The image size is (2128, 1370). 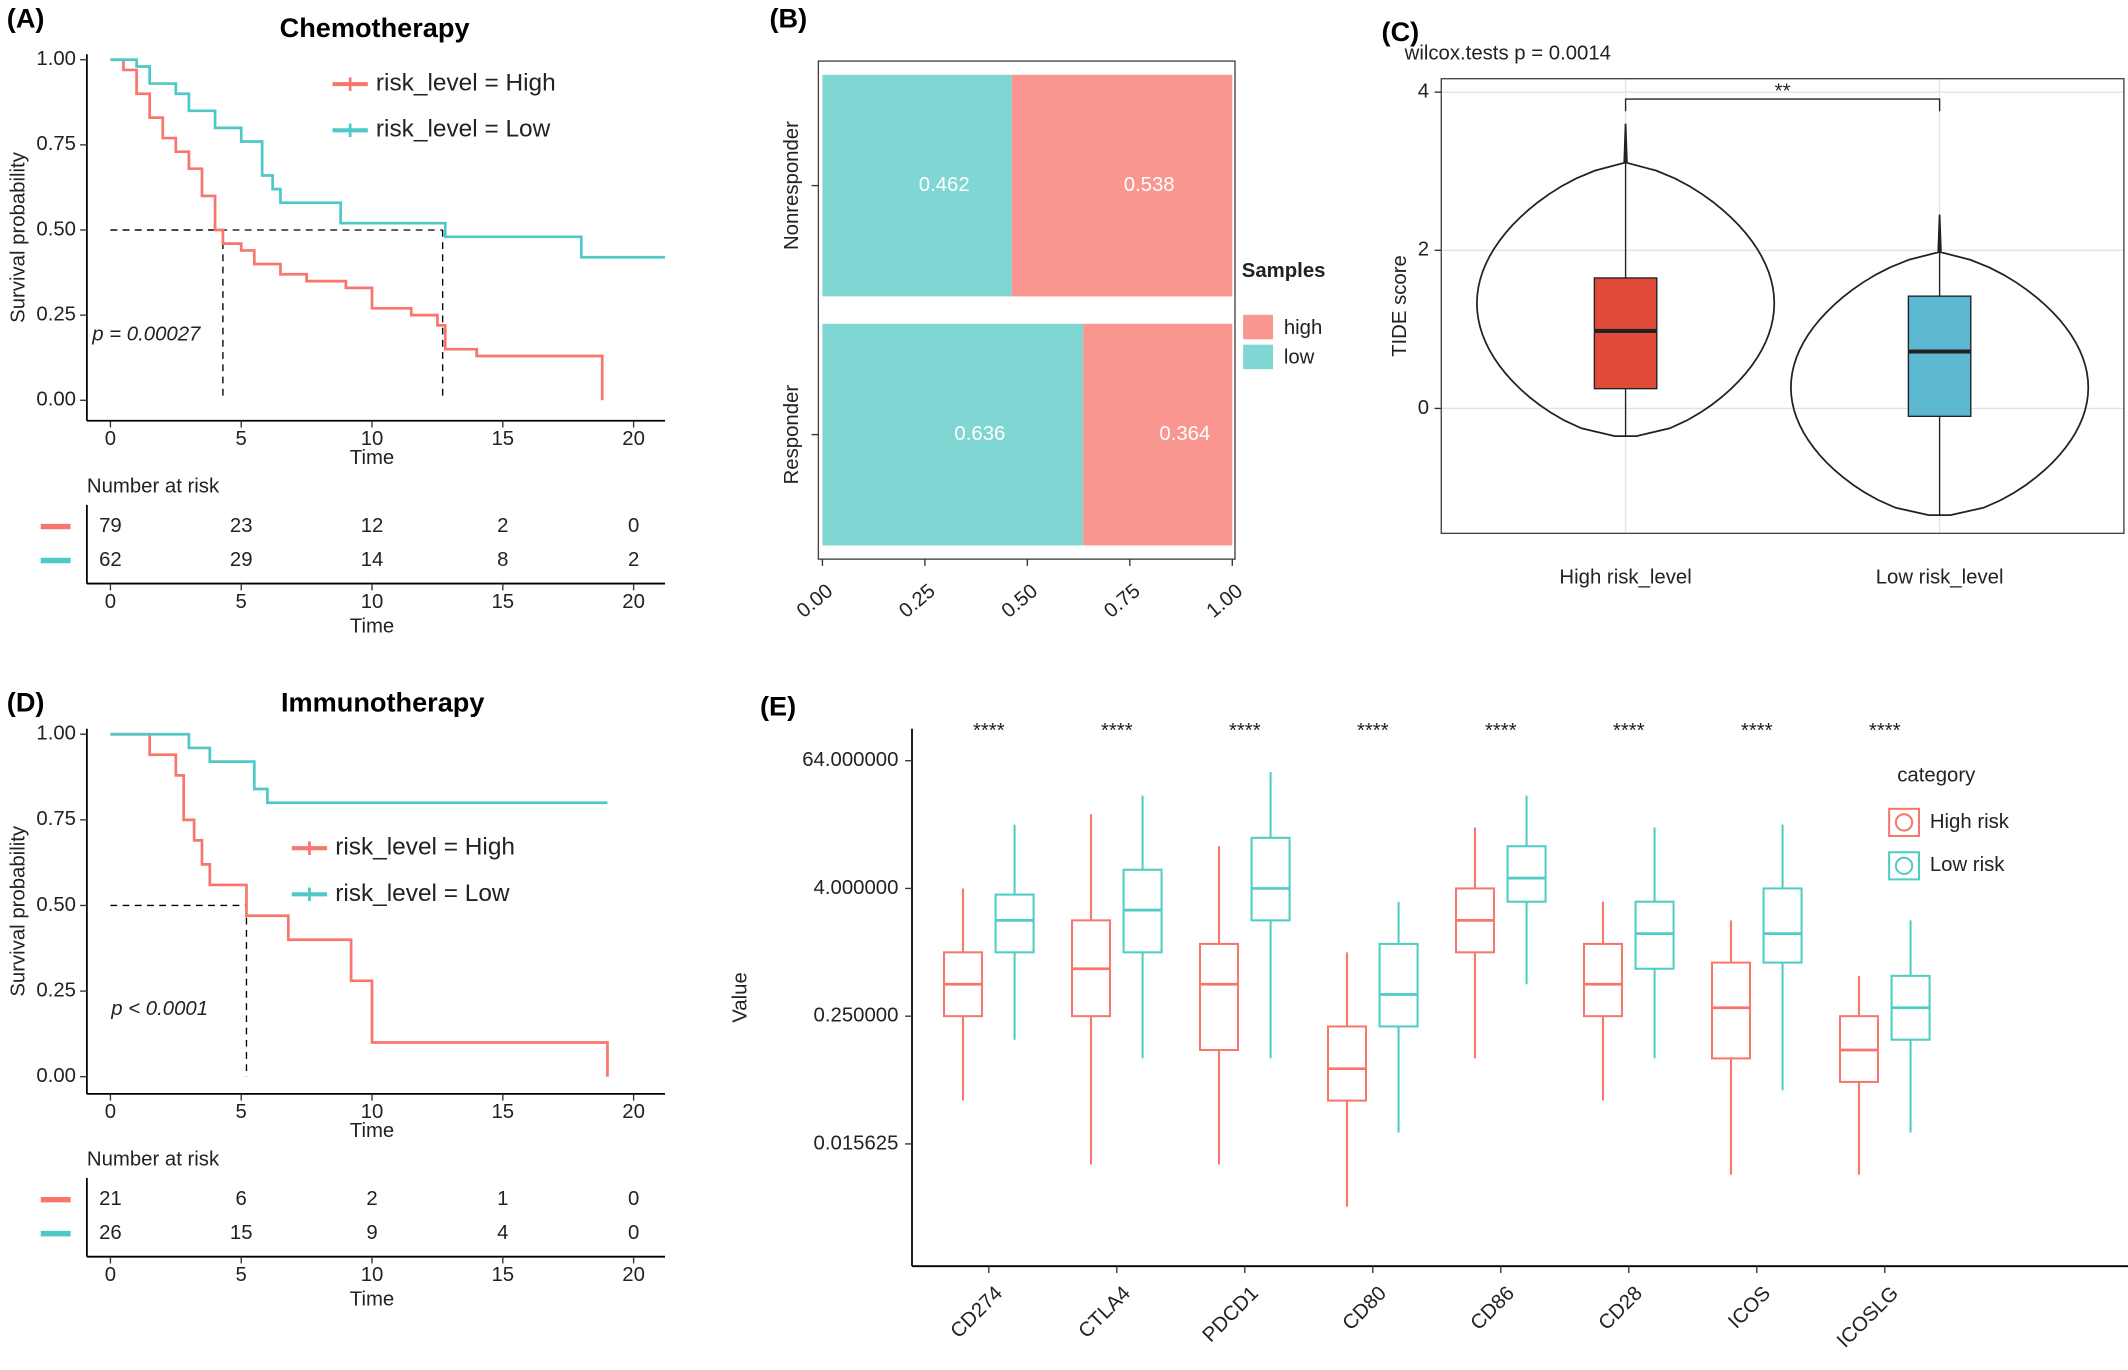 What do you see at coordinates (1400, 306) in the screenshot?
I see `y-axis-title: TIDE score` at bounding box center [1400, 306].